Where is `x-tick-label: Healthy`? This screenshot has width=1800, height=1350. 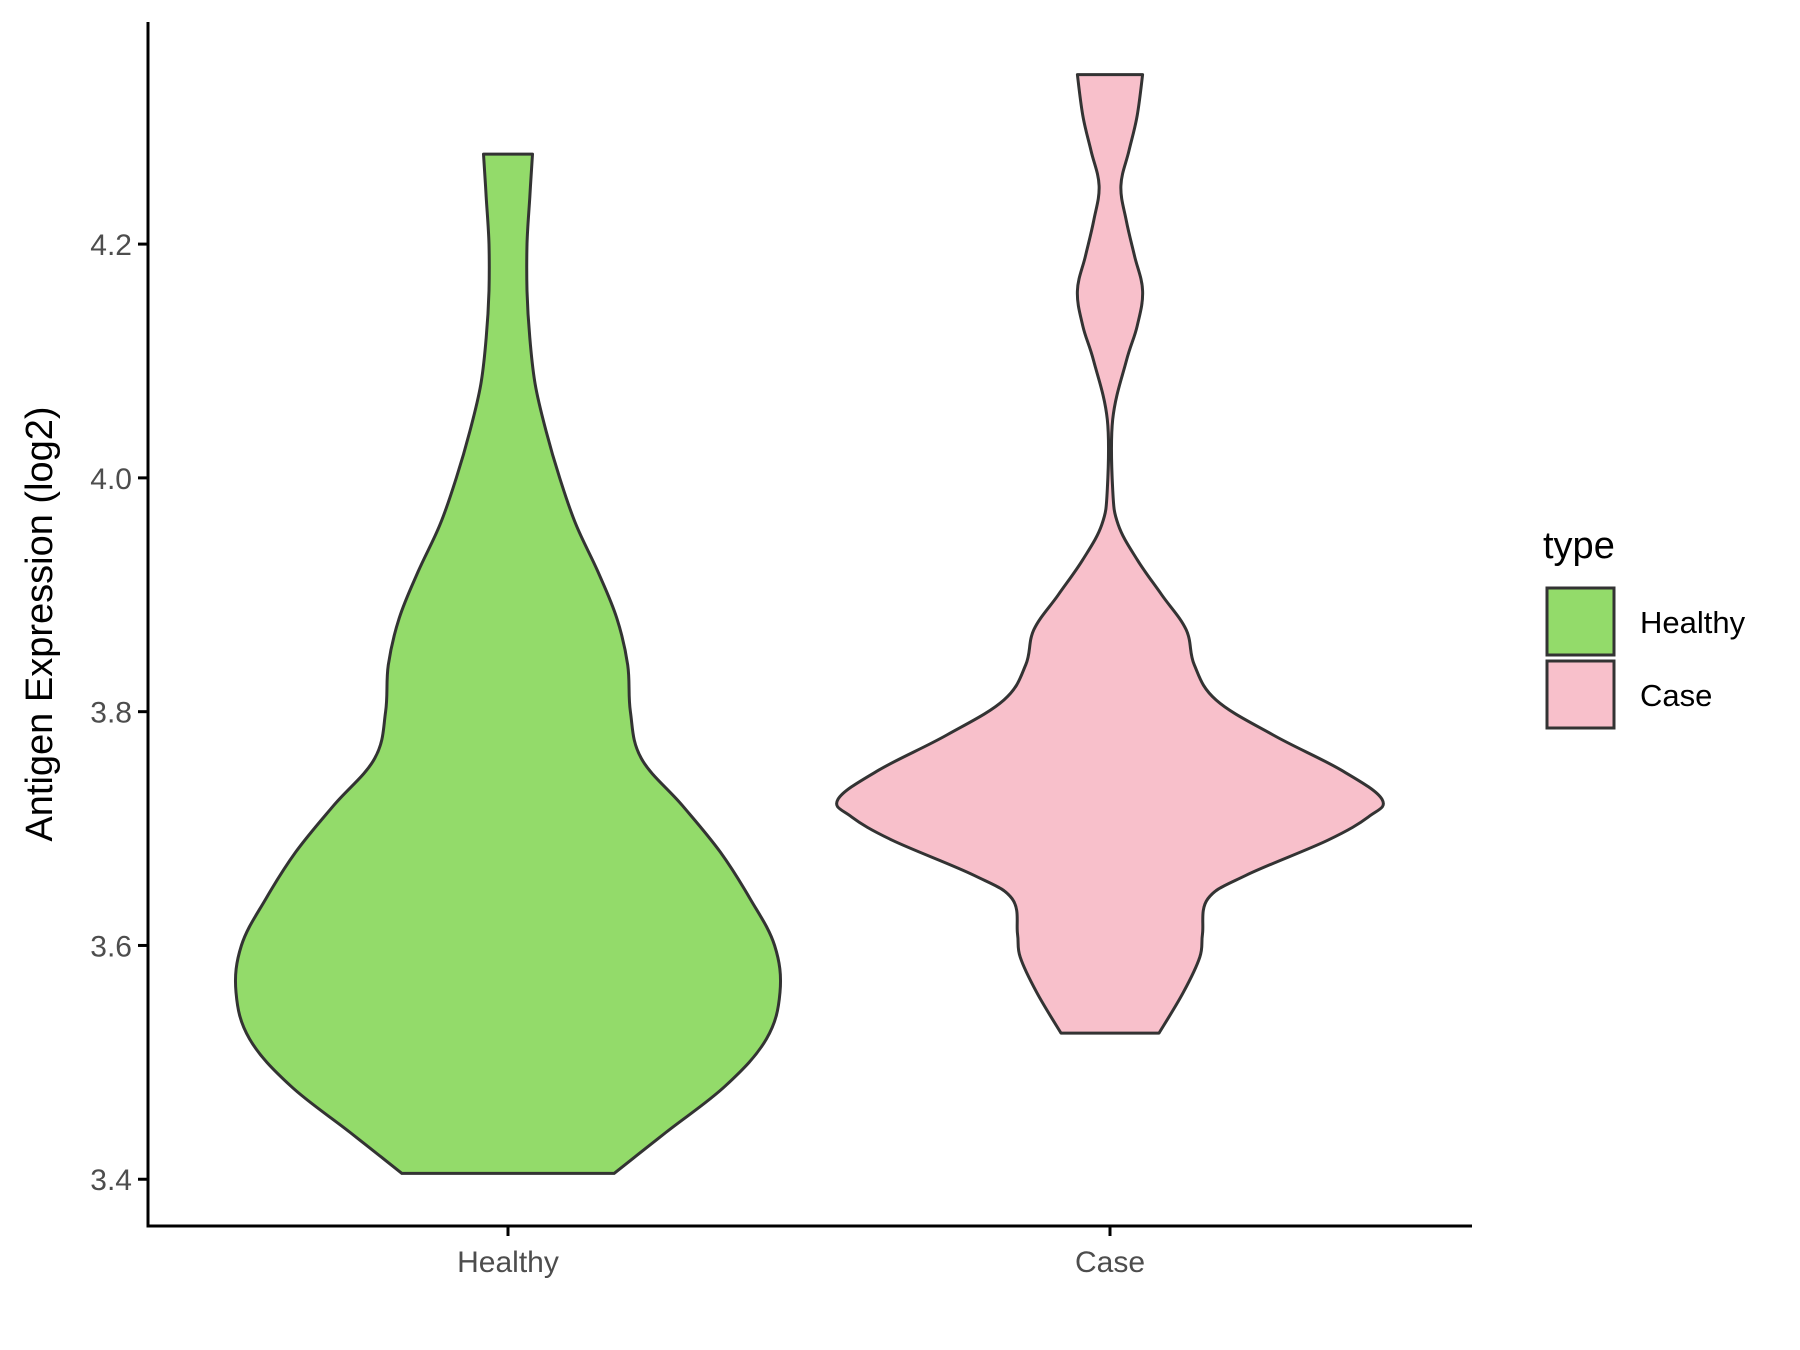
x-tick-label: Healthy is located at coordinates (508, 1262).